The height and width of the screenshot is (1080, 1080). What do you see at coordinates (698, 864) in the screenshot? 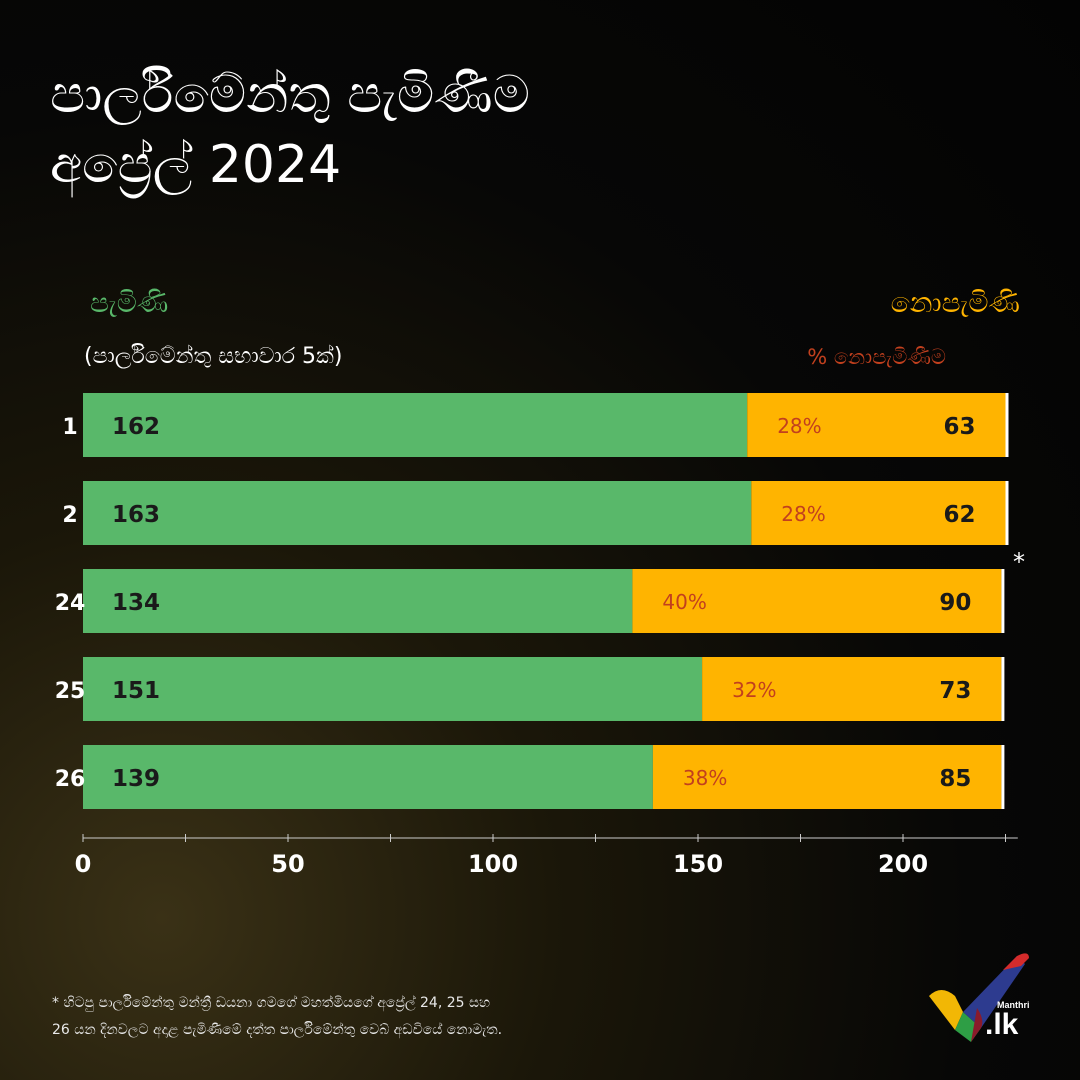
I see `x-tick-label-150: 150` at bounding box center [698, 864].